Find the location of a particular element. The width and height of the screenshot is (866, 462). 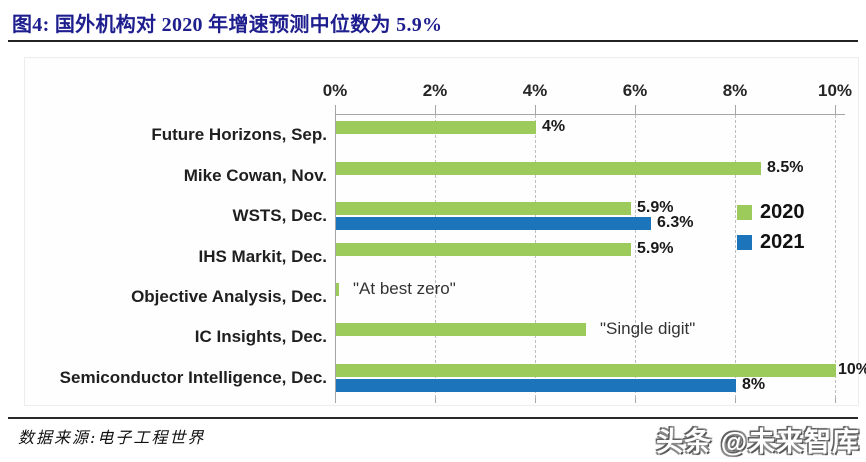

title-rule is located at coordinates (433, 41).